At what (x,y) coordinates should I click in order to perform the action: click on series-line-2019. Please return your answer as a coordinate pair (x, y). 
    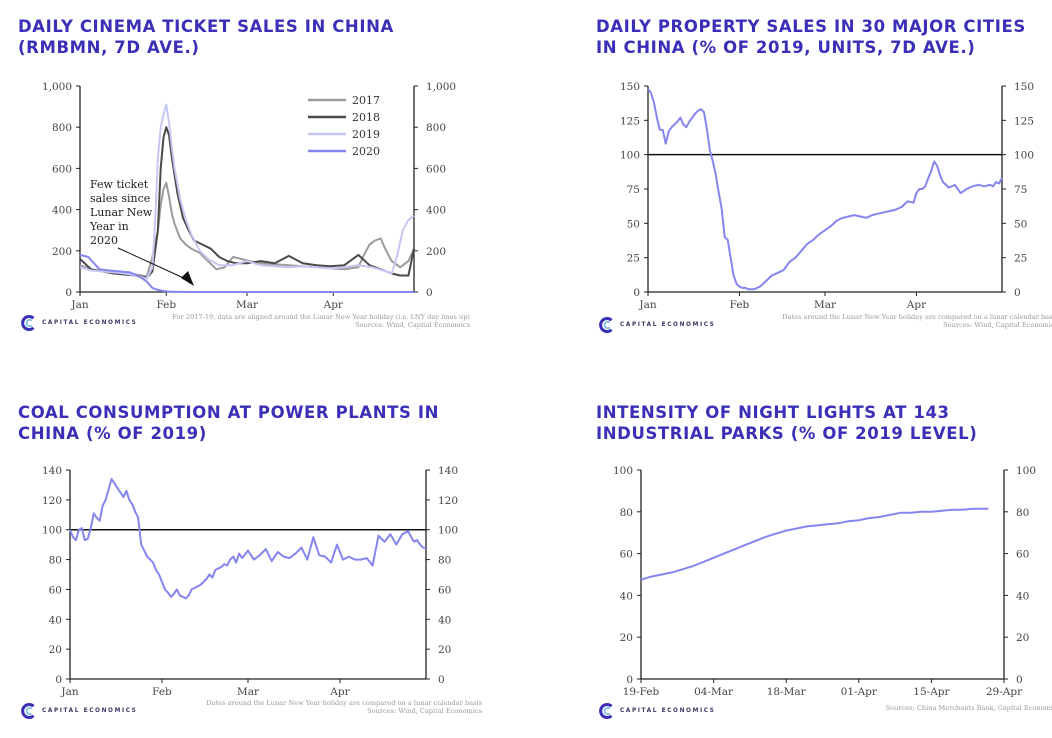
    Looking at the image, I should click on (247, 191).